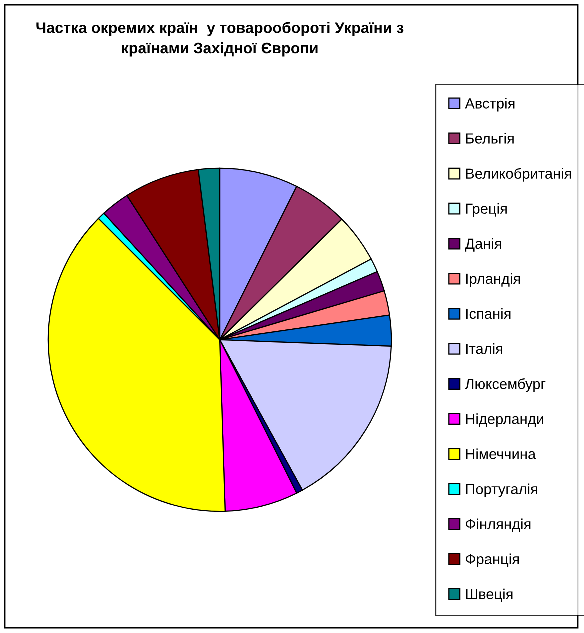  What do you see at coordinates (493, 280) in the screenshot?
I see `legend-label: Ірландія` at bounding box center [493, 280].